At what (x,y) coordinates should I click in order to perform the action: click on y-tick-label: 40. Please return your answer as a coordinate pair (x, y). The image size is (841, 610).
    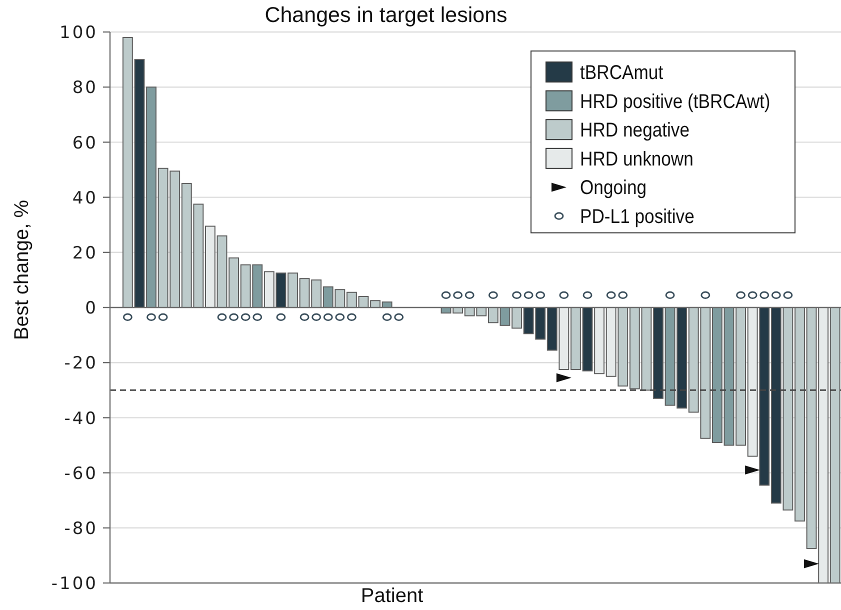
    Looking at the image, I should click on (85, 198).